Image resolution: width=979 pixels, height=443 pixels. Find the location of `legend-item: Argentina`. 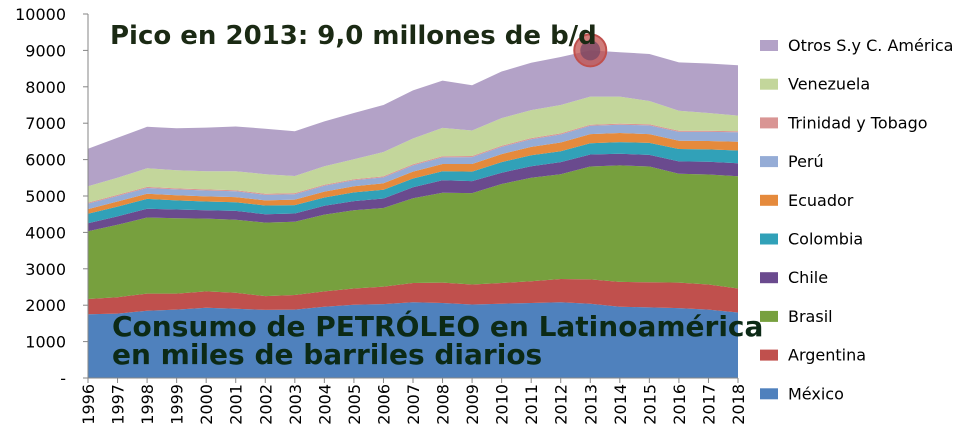

legend-item: Argentina is located at coordinates (813, 355).